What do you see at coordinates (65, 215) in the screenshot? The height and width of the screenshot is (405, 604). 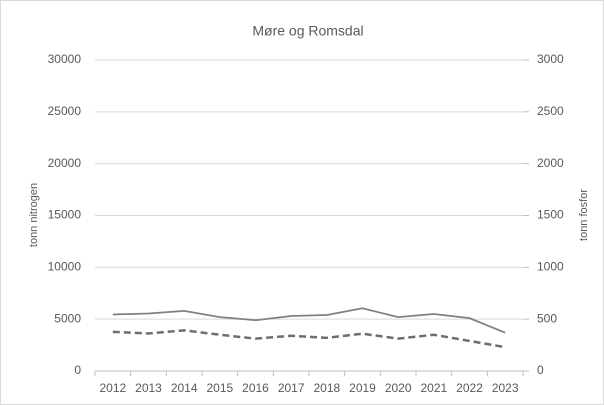 I see `y-tick-label: 15000` at bounding box center [65, 215].